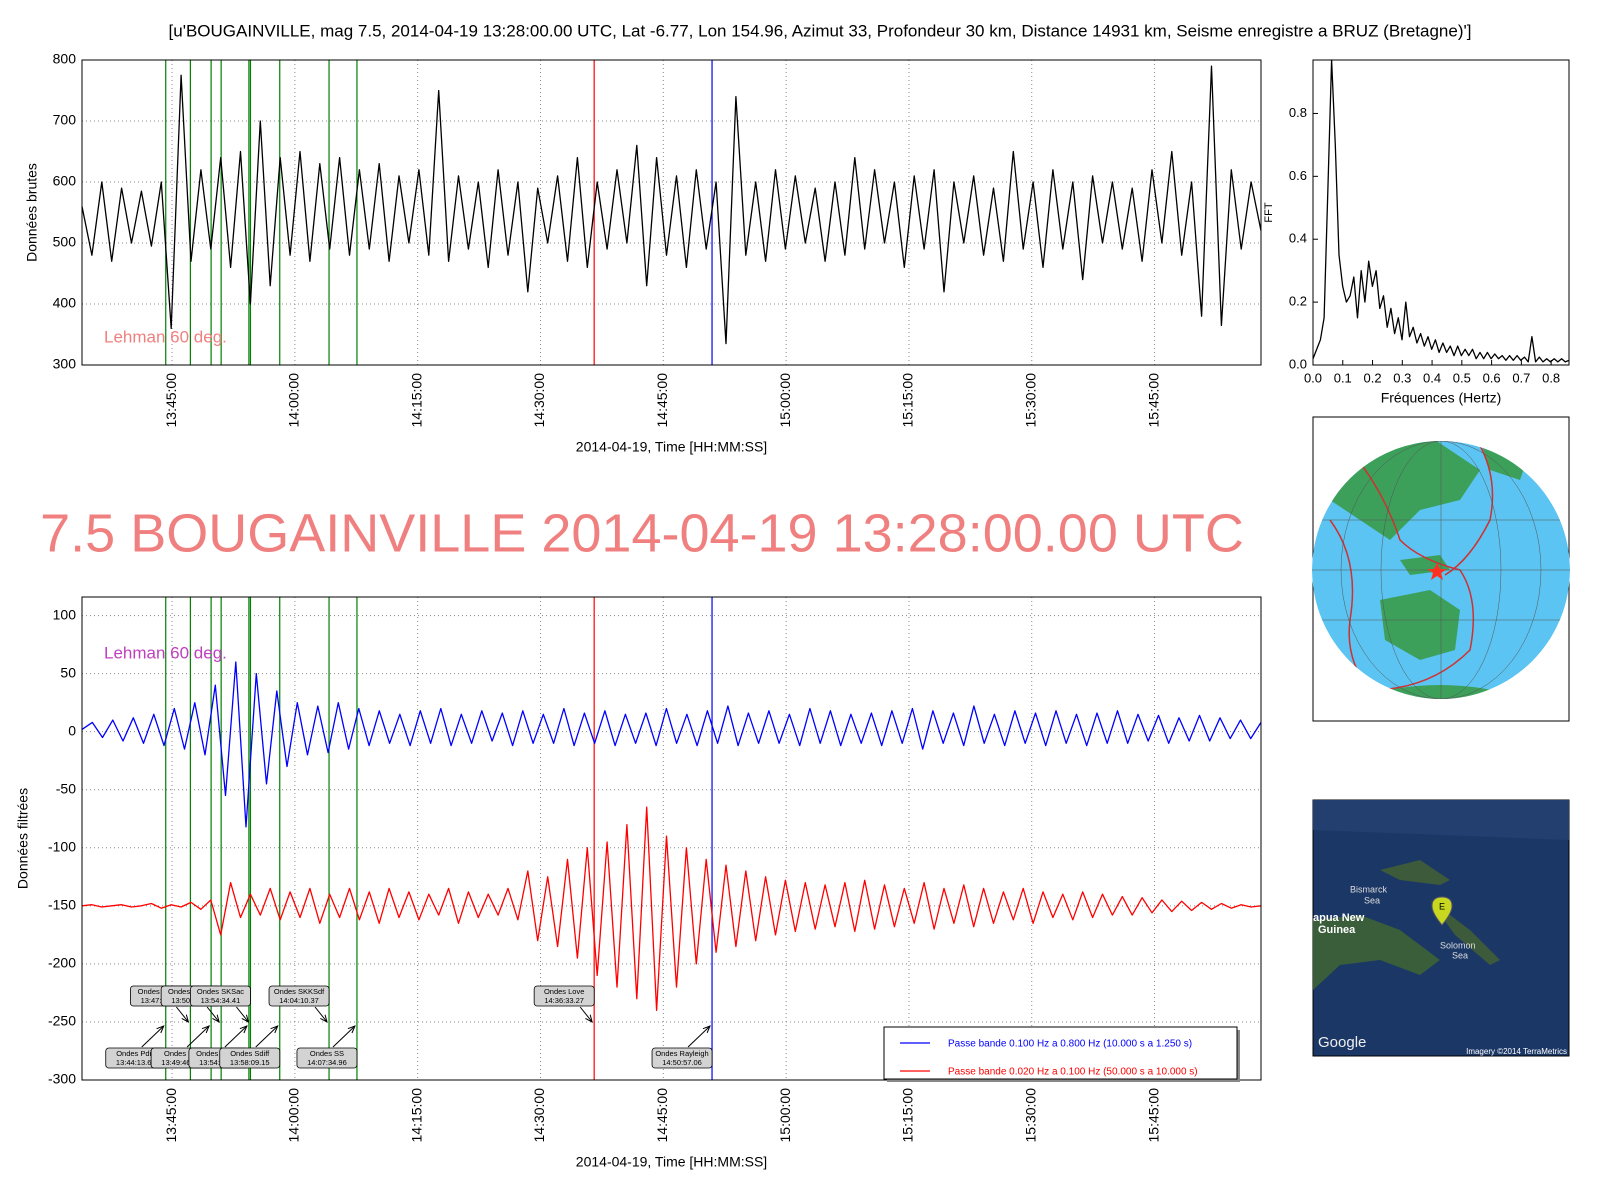 The width and height of the screenshot is (1600, 1188). Describe the element at coordinates (1441, 212) in the screenshot. I see `plot-frame` at that location.